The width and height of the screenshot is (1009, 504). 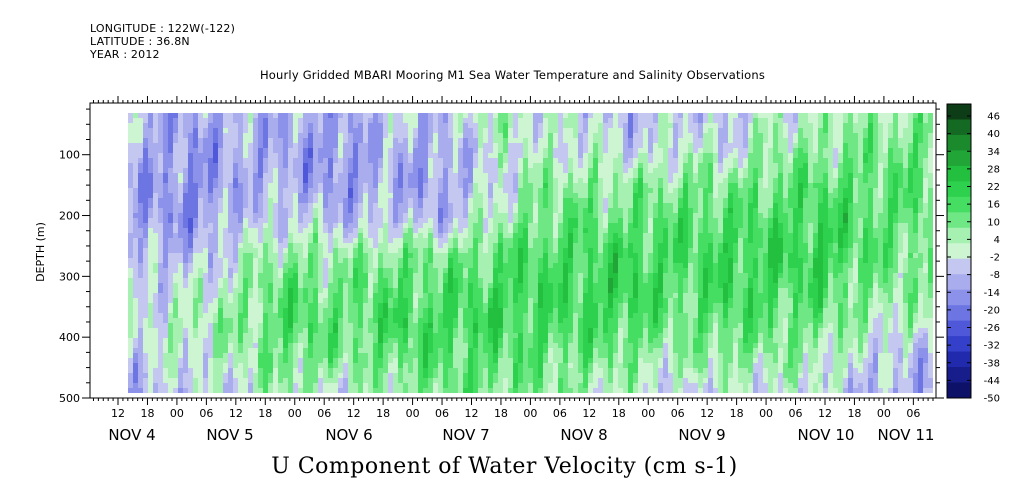 What do you see at coordinates (992, 381) in the screenshot?
I see `colorbar-label: -44` at bounding box center [992, 381].